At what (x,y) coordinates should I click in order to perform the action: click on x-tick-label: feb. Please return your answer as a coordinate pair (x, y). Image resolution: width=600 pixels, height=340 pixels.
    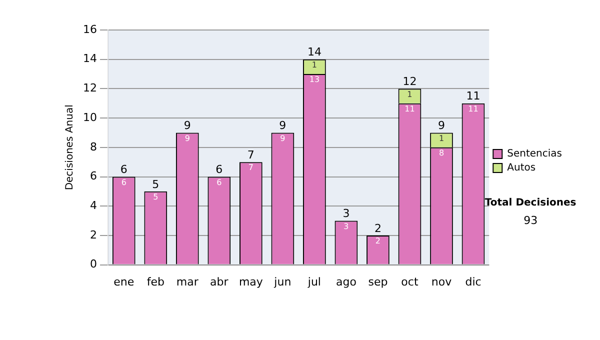
    Looking at the image, I should click on (155, 281).